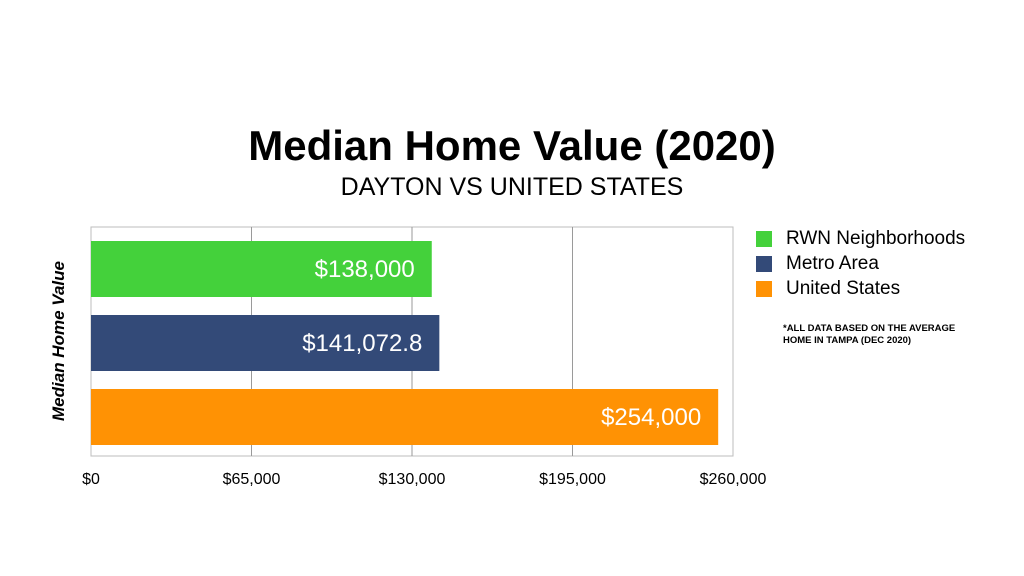 The height and width of the screenshot is (576, 1024). I want to click on bar-data-label: $254,000, so click(651, 417).